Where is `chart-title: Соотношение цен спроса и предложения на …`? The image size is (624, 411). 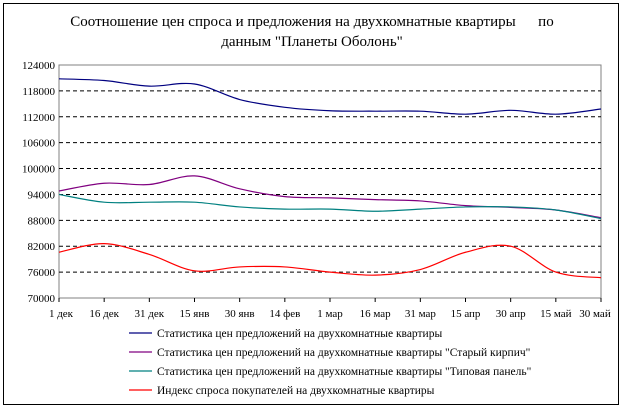 chart-title: Соотношение цен спроса и предложения на … is located at coordinates (311, 22).